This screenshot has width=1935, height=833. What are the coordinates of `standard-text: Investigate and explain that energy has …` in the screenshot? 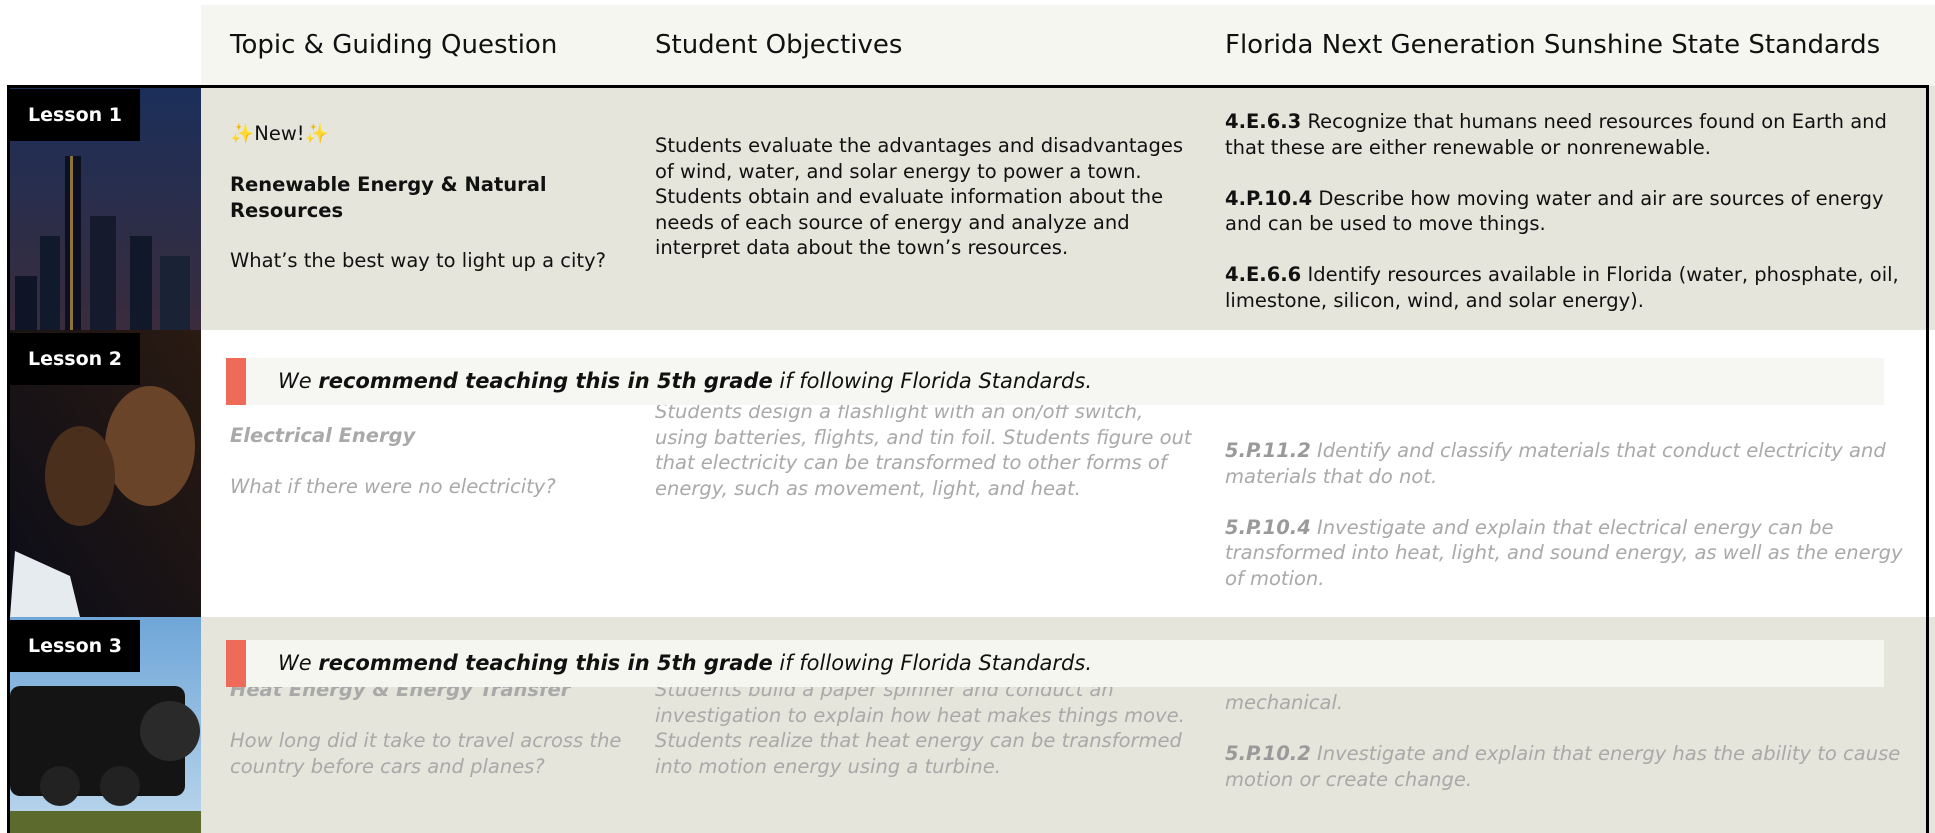 It's located at (1563, 766).